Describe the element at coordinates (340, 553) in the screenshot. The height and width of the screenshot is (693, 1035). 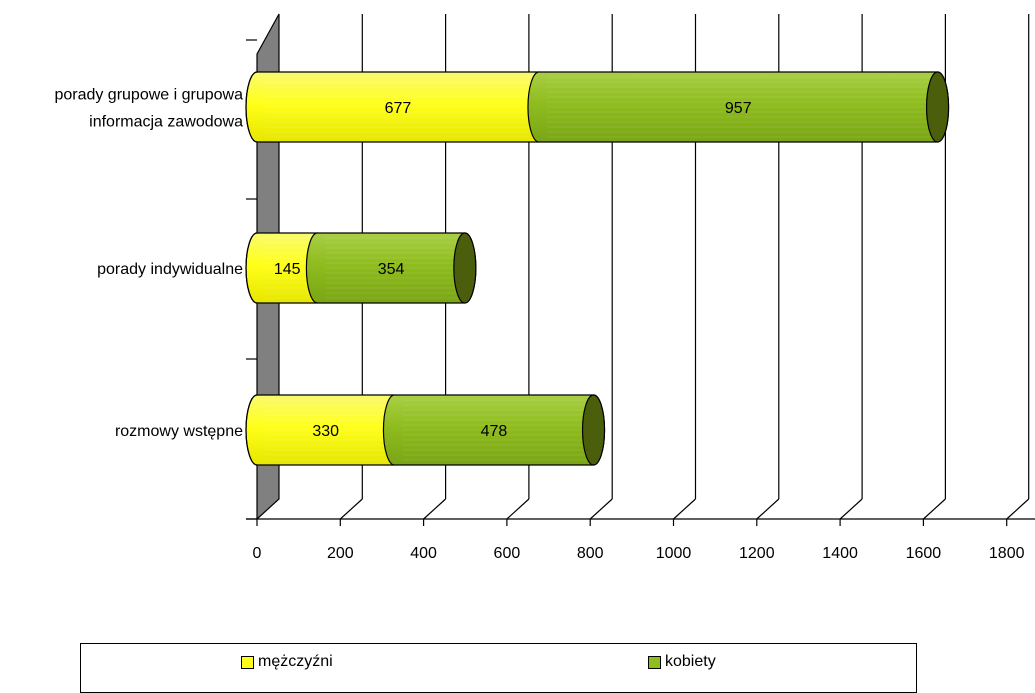
I see `x-tick-label: 200` at that location.